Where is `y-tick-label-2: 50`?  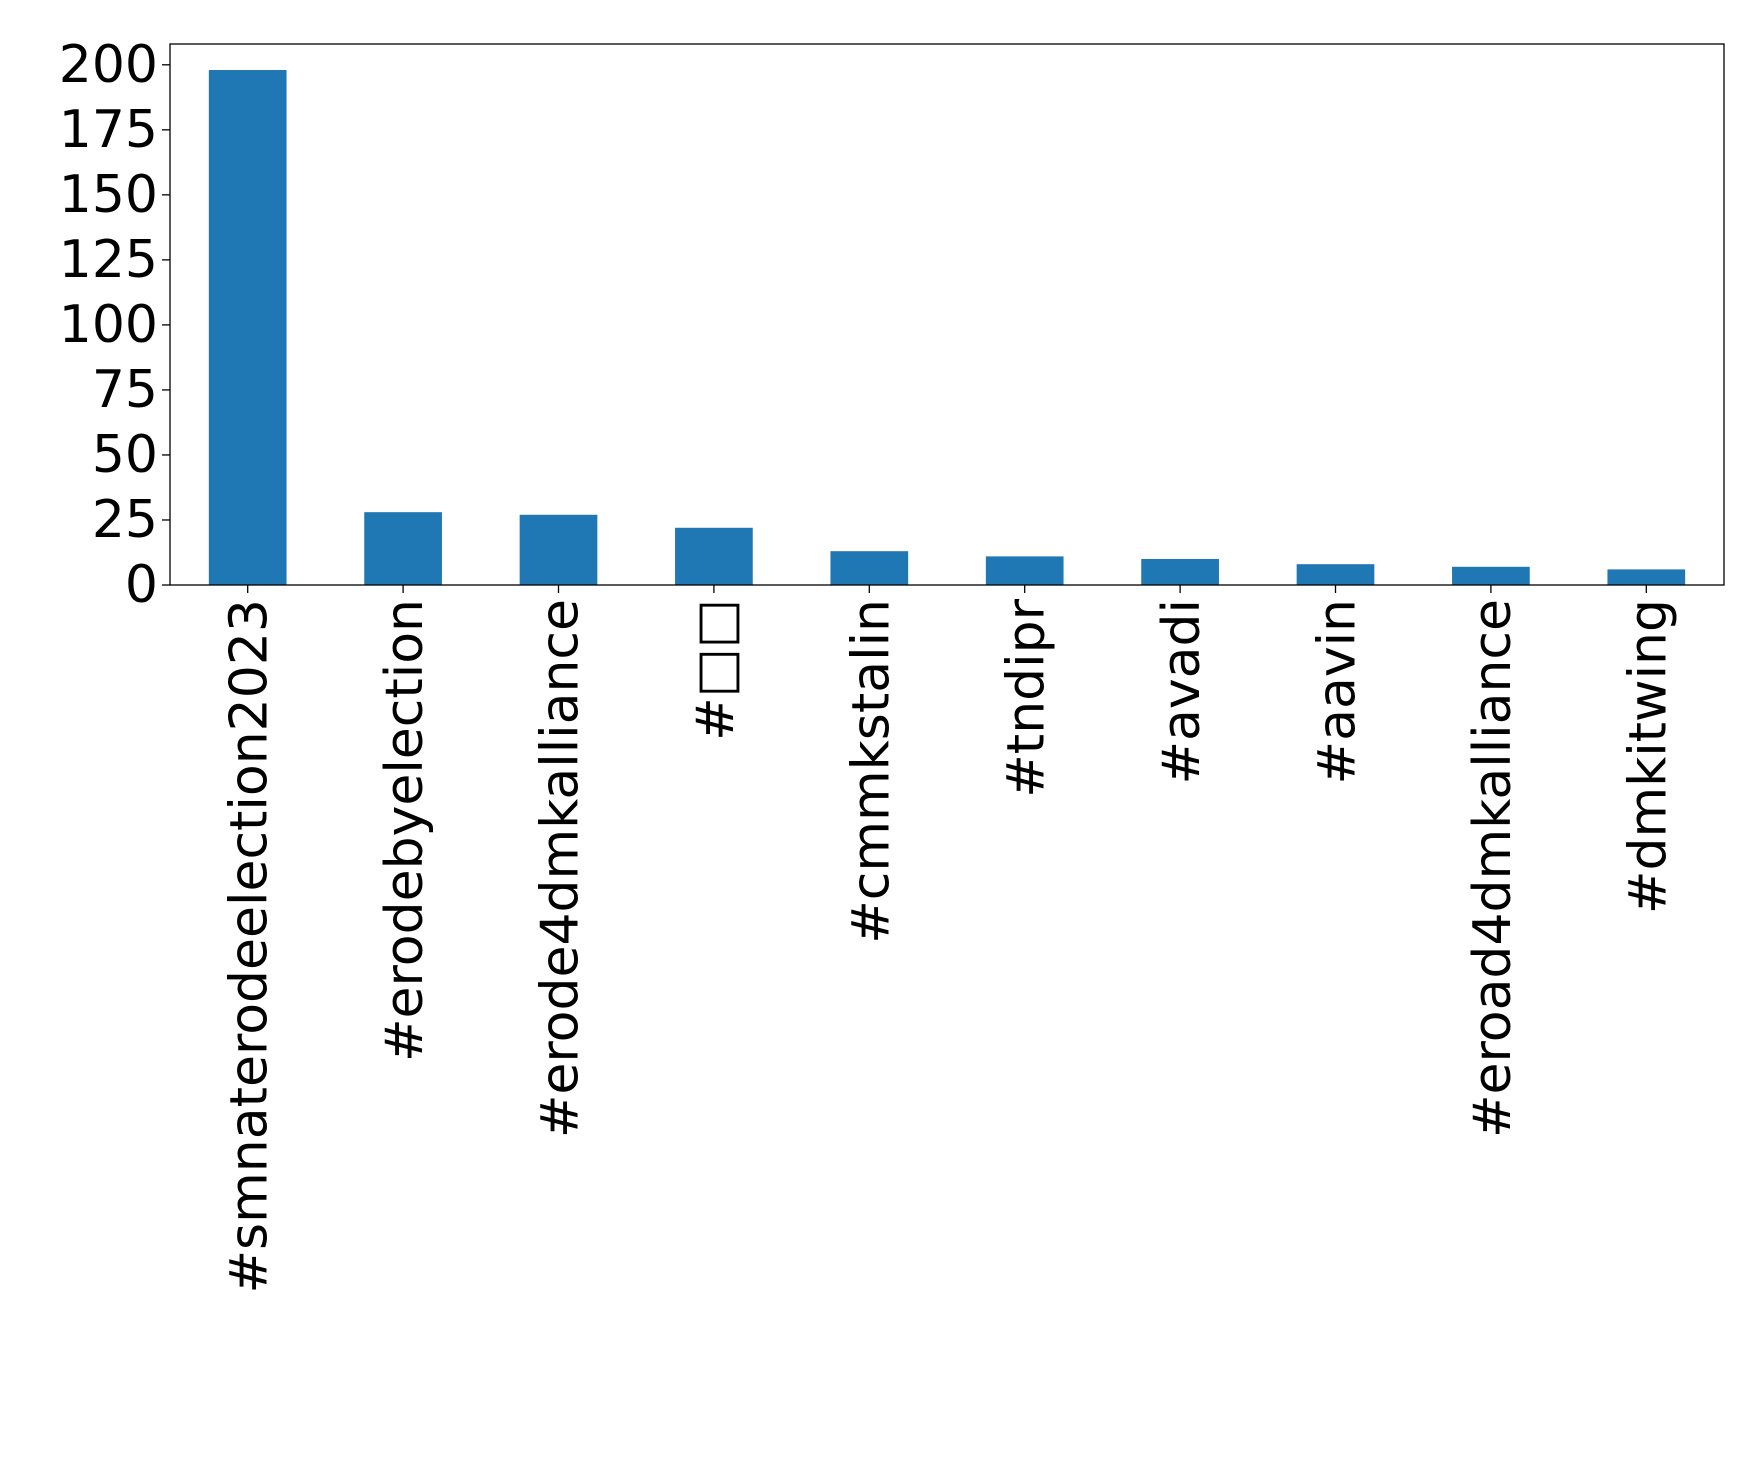 y-tick-label-2: 50 is located at coordinates (125, 455).